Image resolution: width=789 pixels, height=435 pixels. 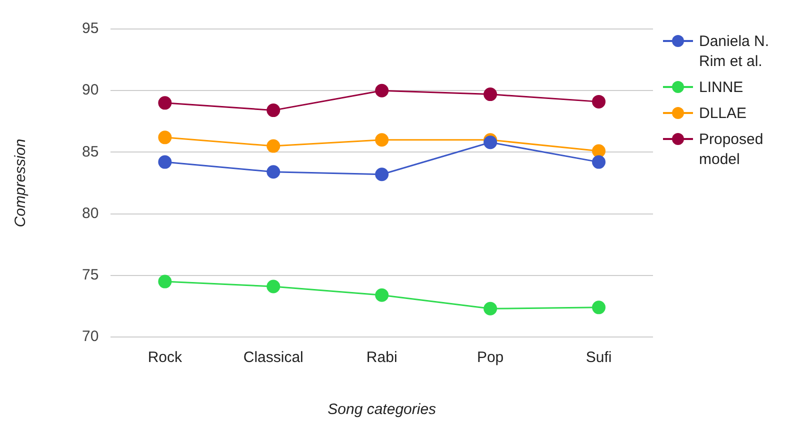 I want to click on y-tick-label: 90, so click(x=90, y=90).